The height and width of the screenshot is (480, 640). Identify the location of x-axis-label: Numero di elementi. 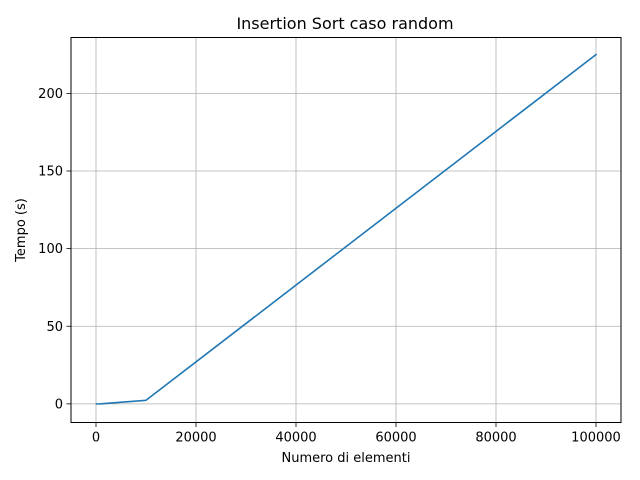
(346, 458).